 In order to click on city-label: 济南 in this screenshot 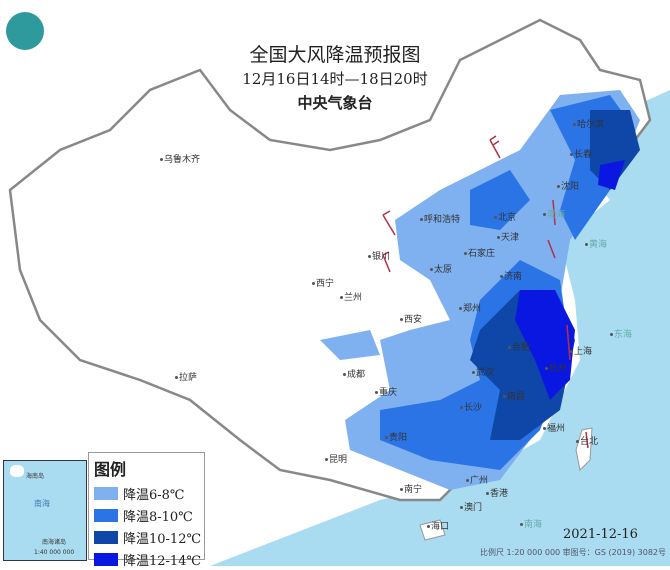, I will do `click(511, 277)`.